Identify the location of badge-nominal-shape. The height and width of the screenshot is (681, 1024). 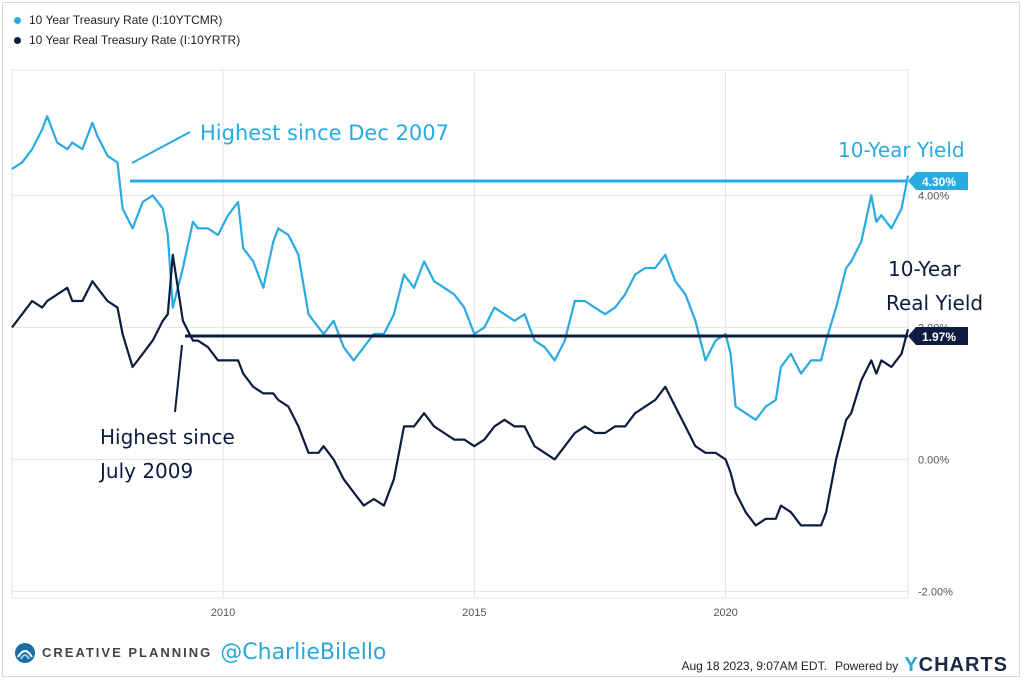
(938, 181).